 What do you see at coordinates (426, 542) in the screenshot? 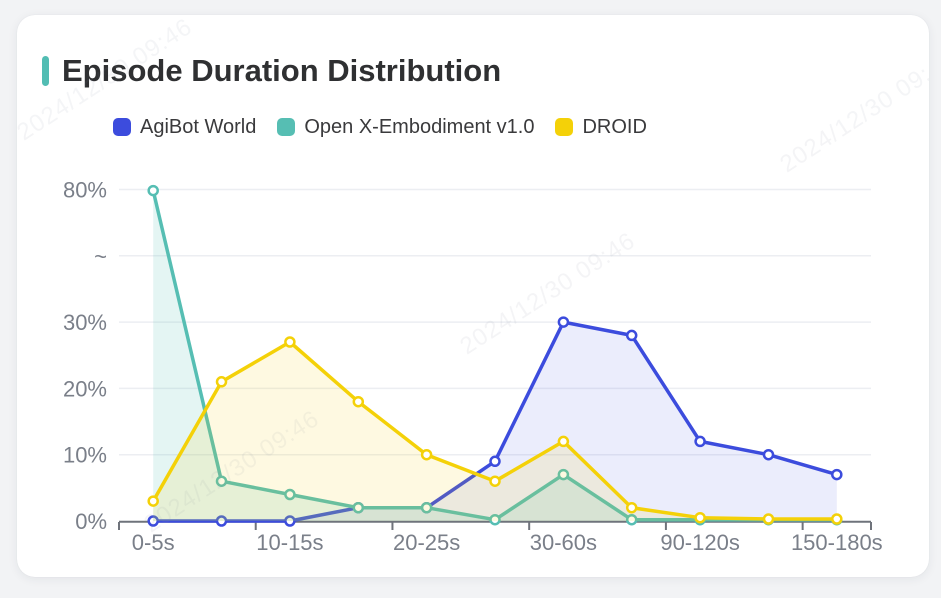
I see `x-axis-label: 20-25s` at bounding box center [426, 542].